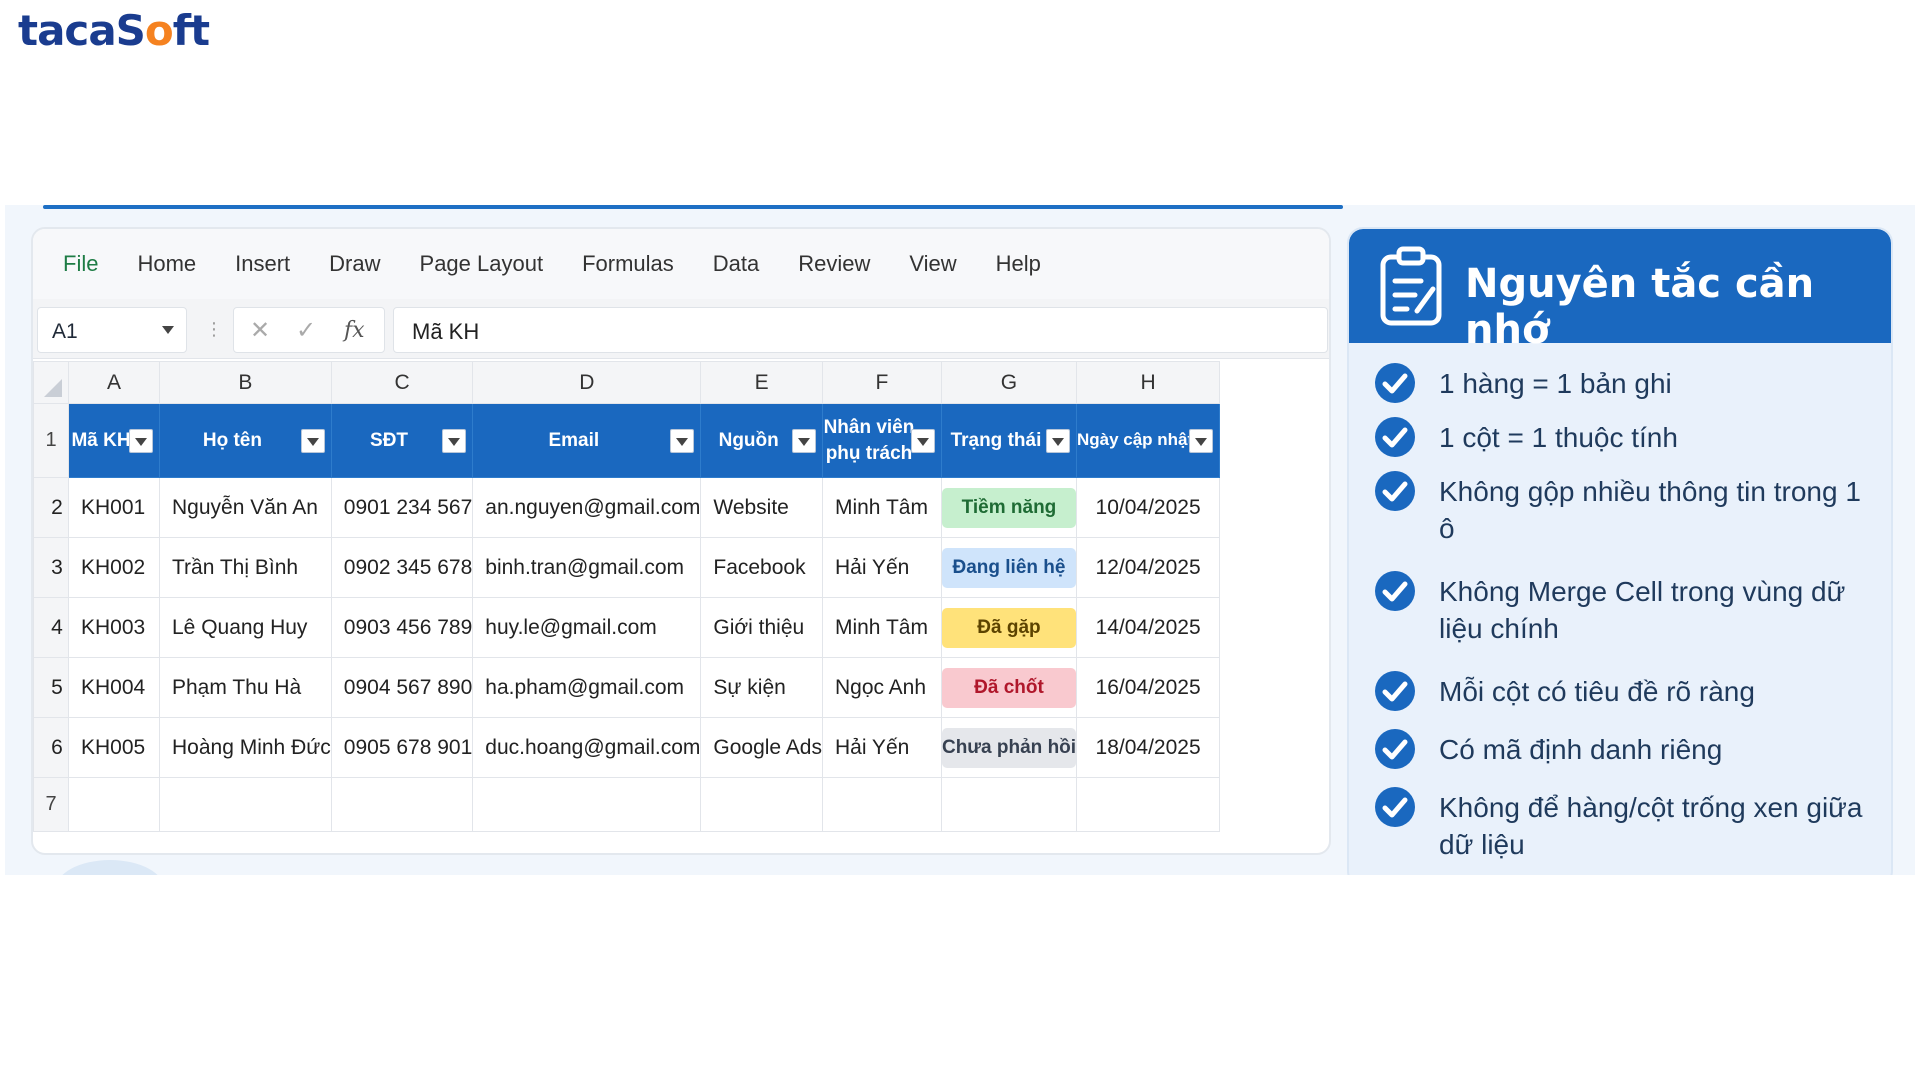 This screenshot has height=1080, width=1920. What do you see at coordinates (402, 747) in the screenshot?
I see `cell-phone: 0905 678 901` at bounding box center [402, 747].